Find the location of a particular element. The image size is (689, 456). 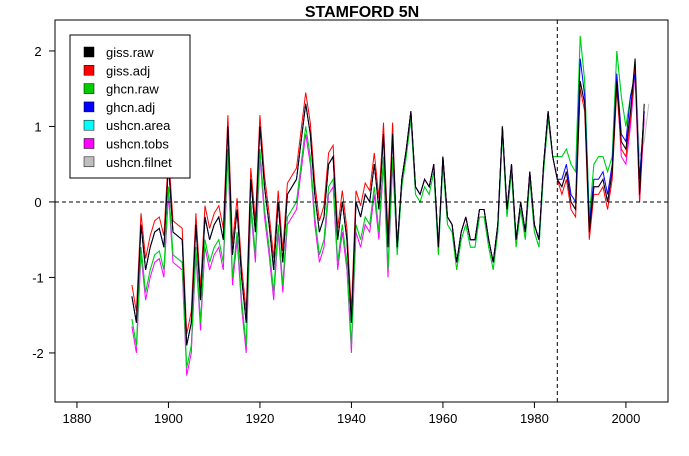

x-axis: 1880 1900 1920 1940 1960 1980 2000 is located at coordinates (351, 414).